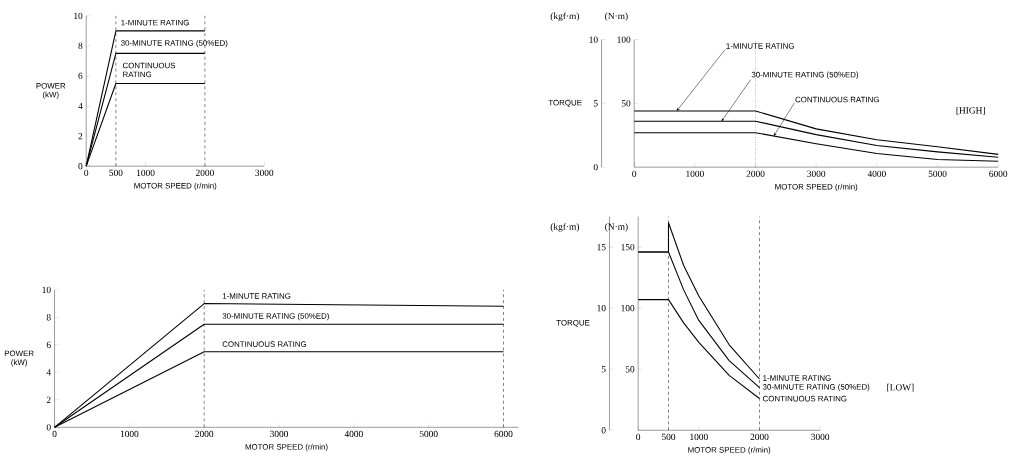 This screenshot has width=1017, height=471. What do you see at coordinates (601, 247) in the screenshot?
I see `y-tick-label: 15` at bounding box center [601, 247].